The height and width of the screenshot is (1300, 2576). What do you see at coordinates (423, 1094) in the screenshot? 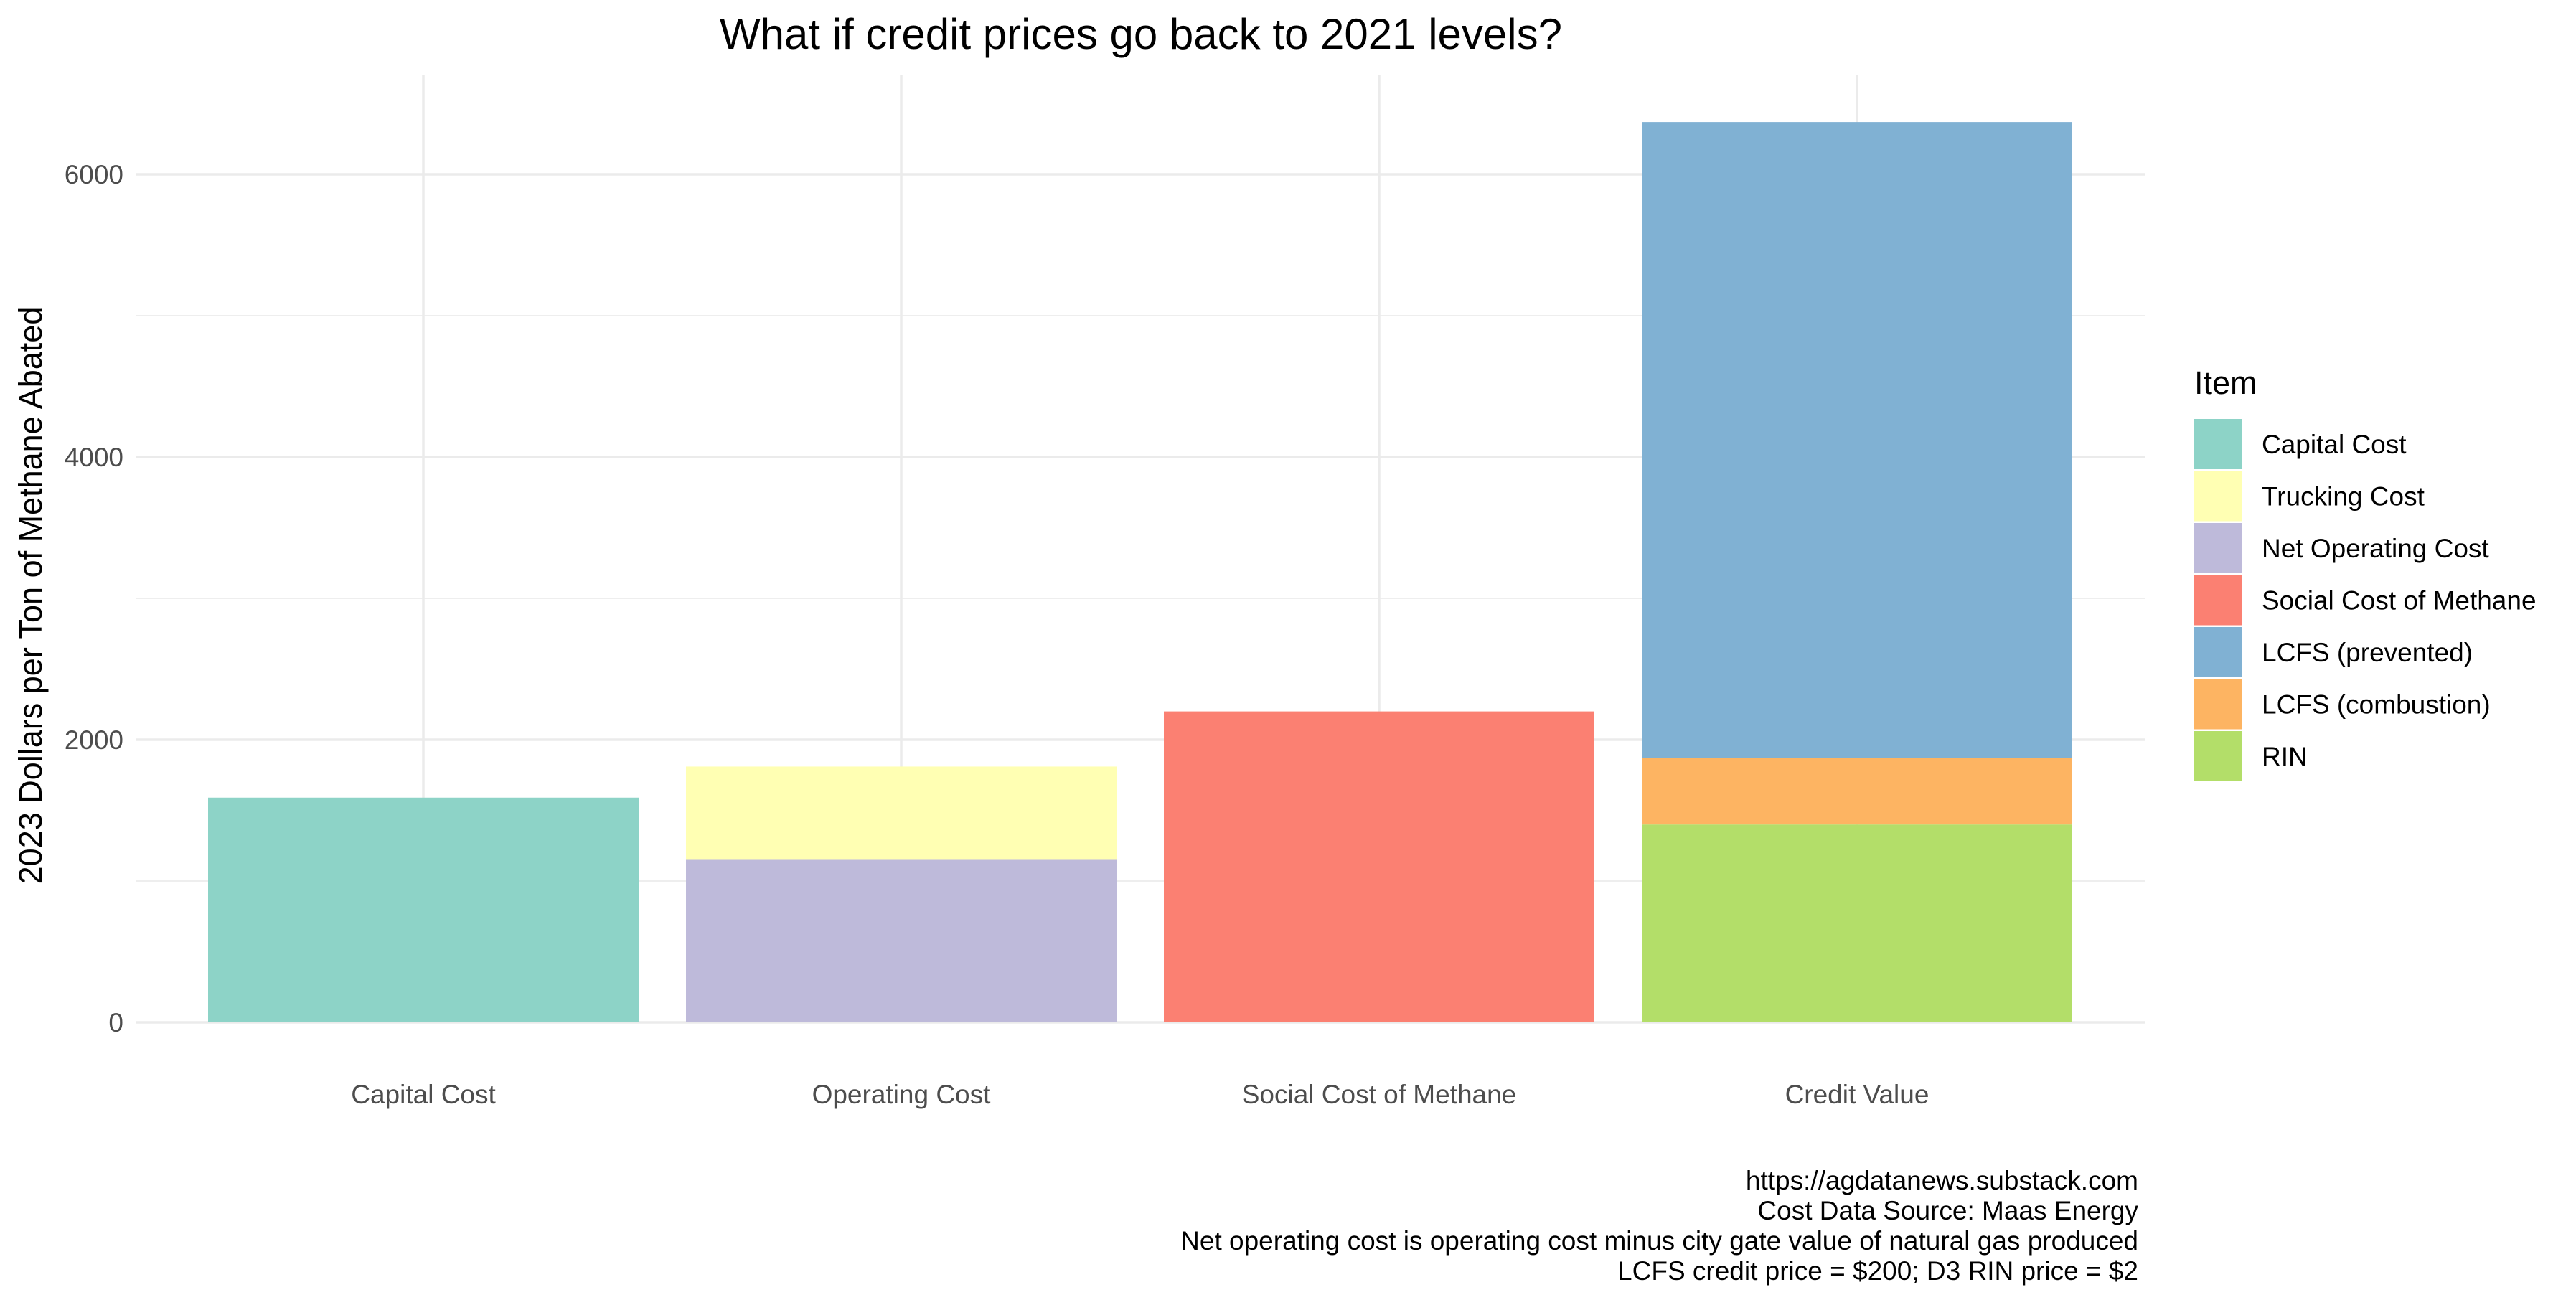
I see `x-tick-label: Capital Cost` at bounding box center [423, 1094].